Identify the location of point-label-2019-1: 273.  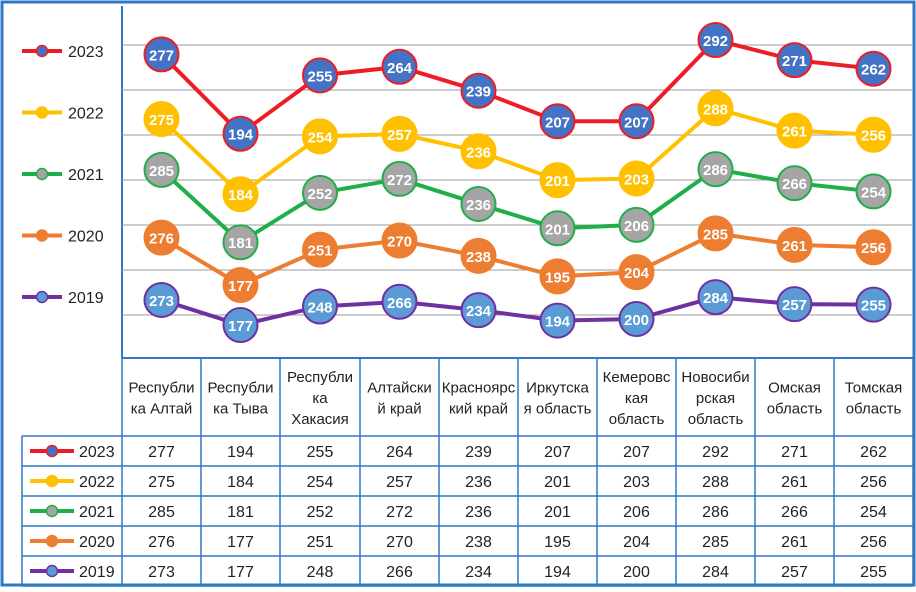
(161, 301).